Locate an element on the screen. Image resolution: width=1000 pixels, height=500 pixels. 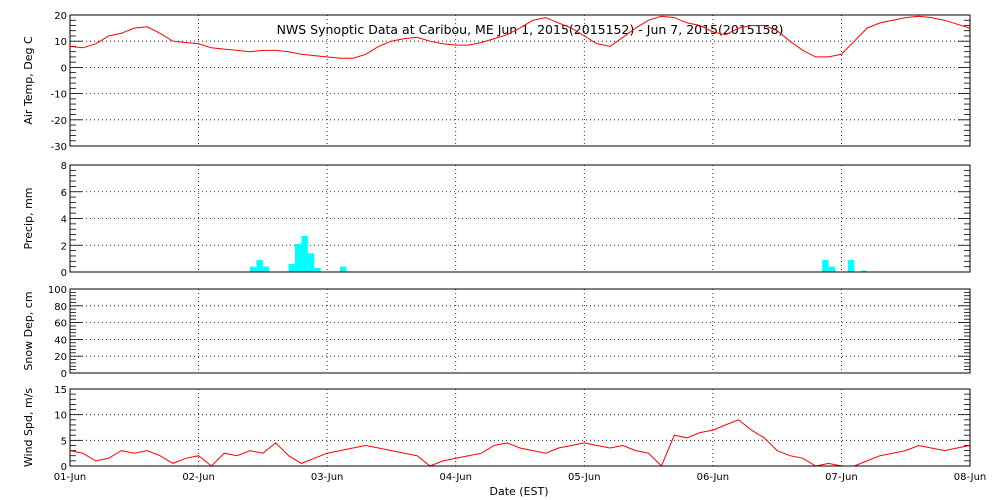
x-tick-label: 04-Jun is located at coordinates (455, 477).